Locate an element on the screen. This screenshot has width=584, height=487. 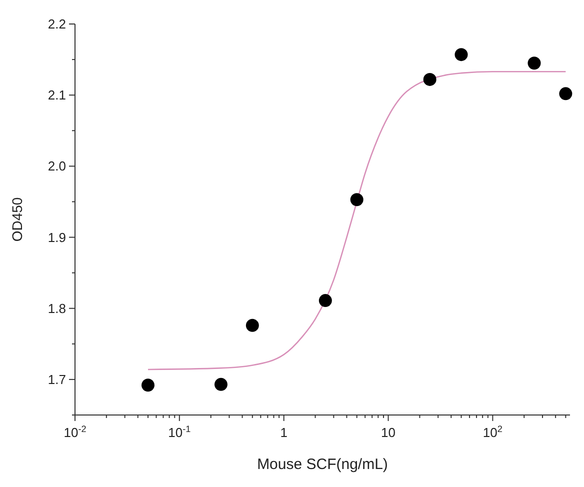
y-tick-label: 1.8 is located at coordinates (57, 308).